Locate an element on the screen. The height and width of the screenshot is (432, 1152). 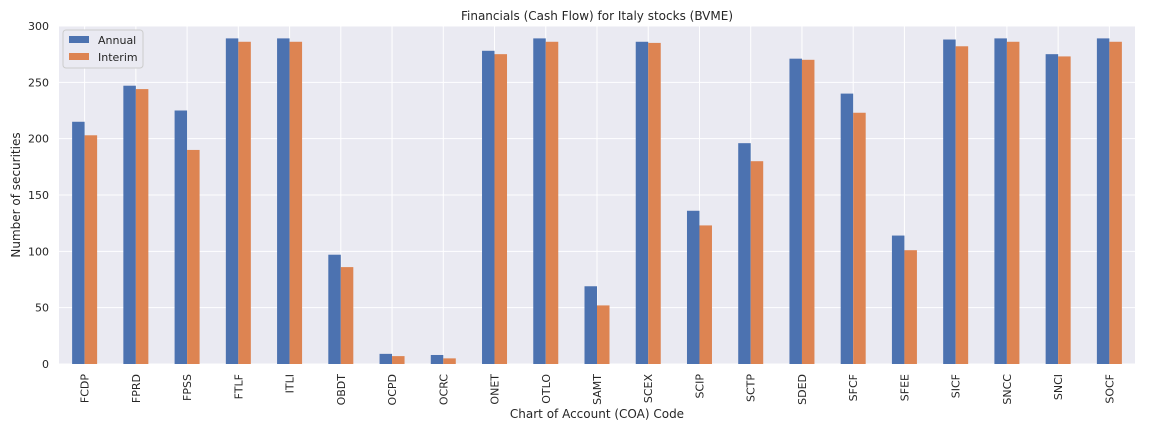
bar-annual-socf is located at coordinates (1103, 201).